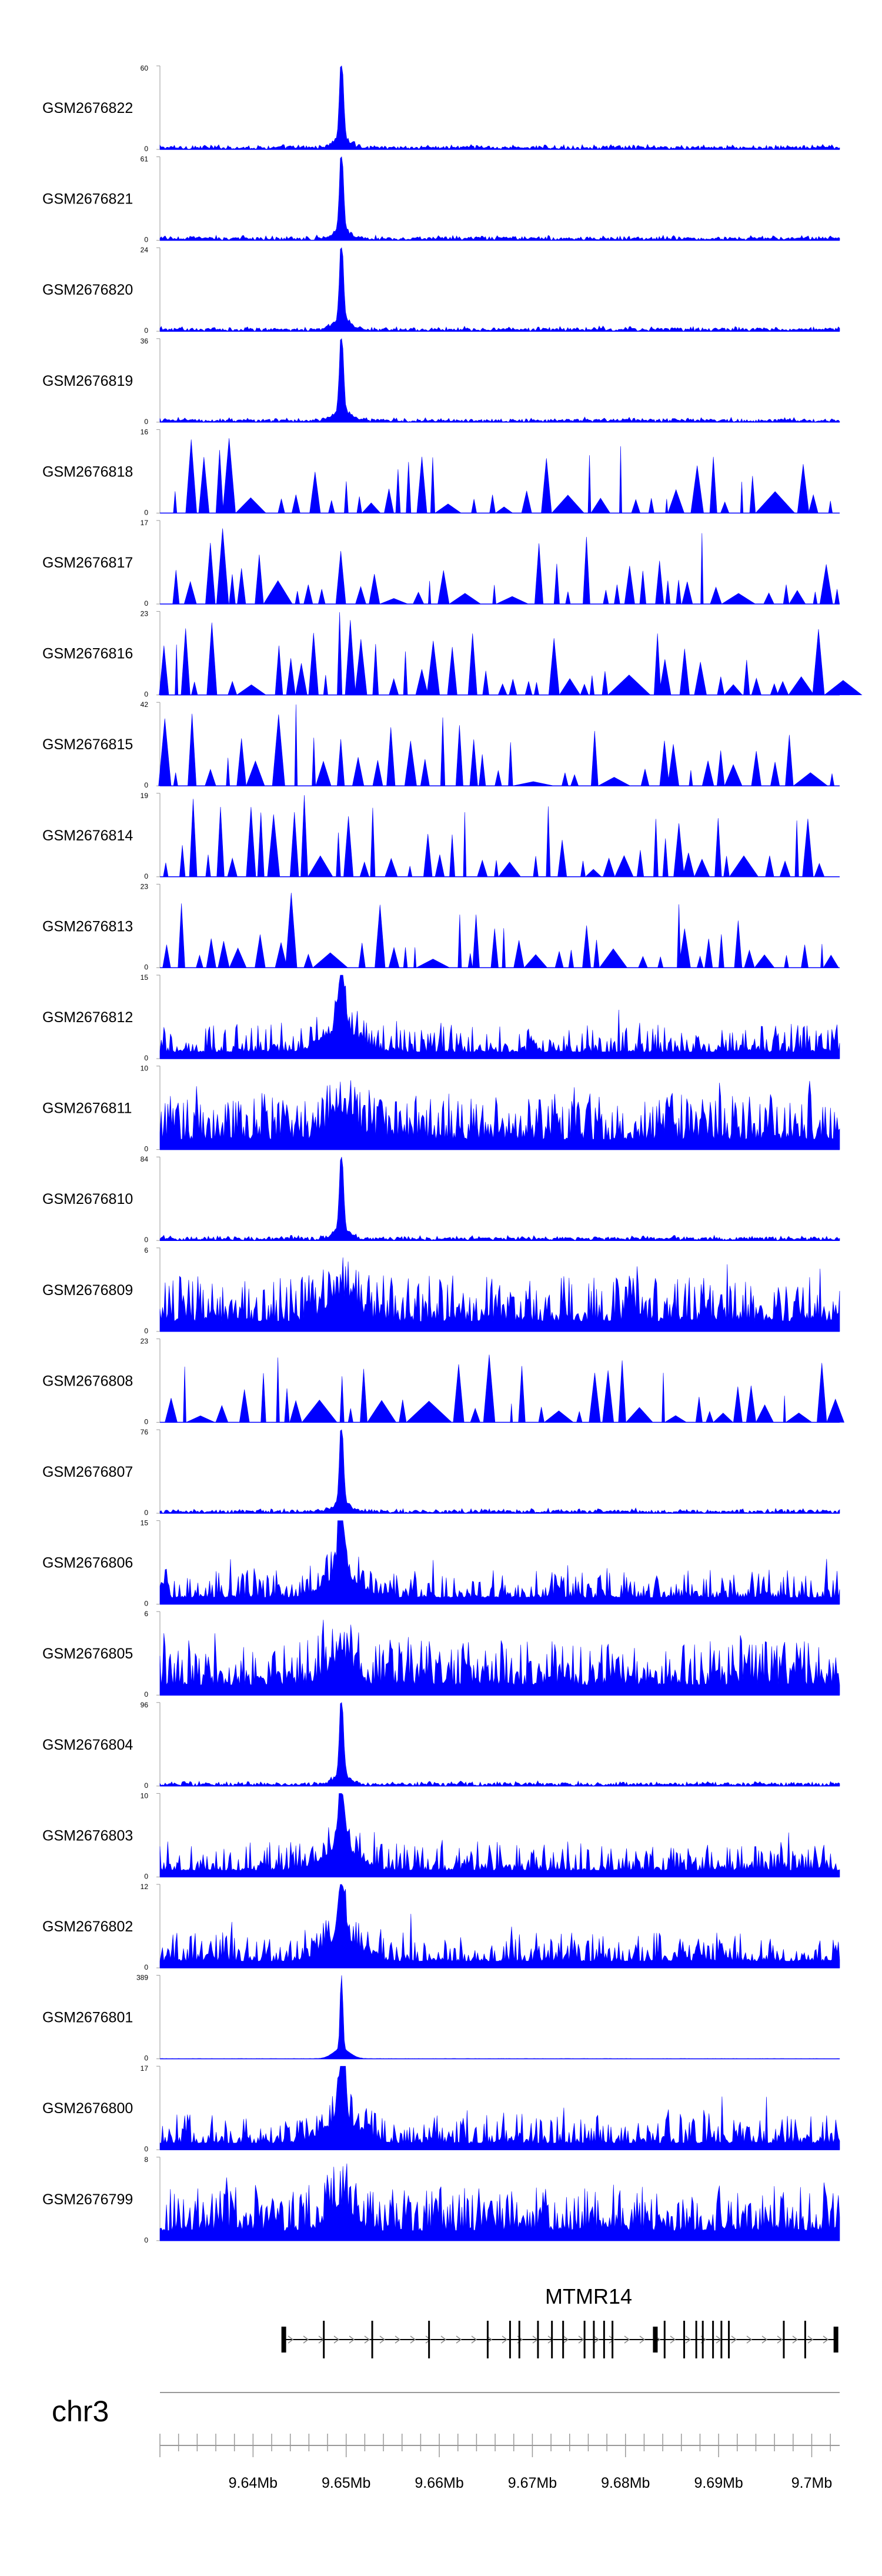 The height and width of the screenshot is (2576, 882). Describe the element at coordinates (87, 108) in the screenshot. I see `track-label-GSM2676822: GSM2676822` at that location.